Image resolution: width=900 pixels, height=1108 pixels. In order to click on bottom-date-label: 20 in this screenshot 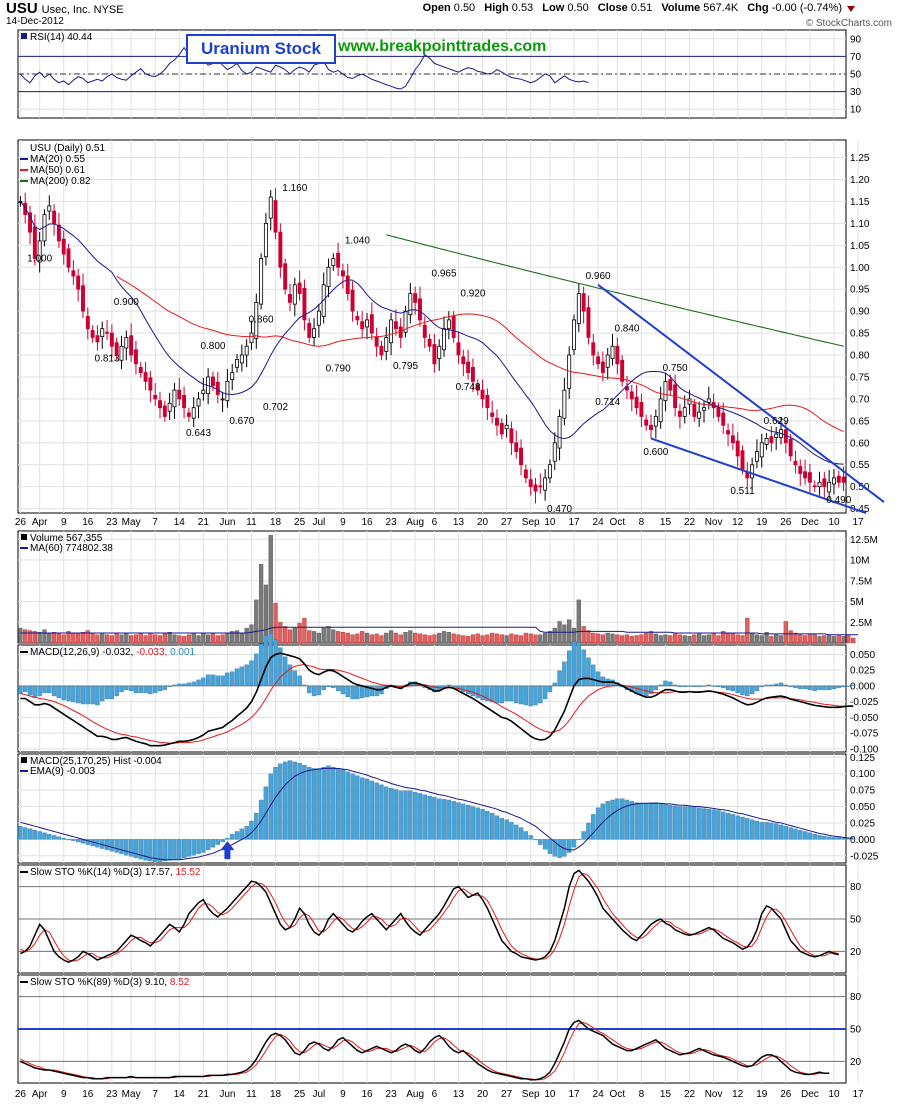, I will do `click(483, 1094)`.